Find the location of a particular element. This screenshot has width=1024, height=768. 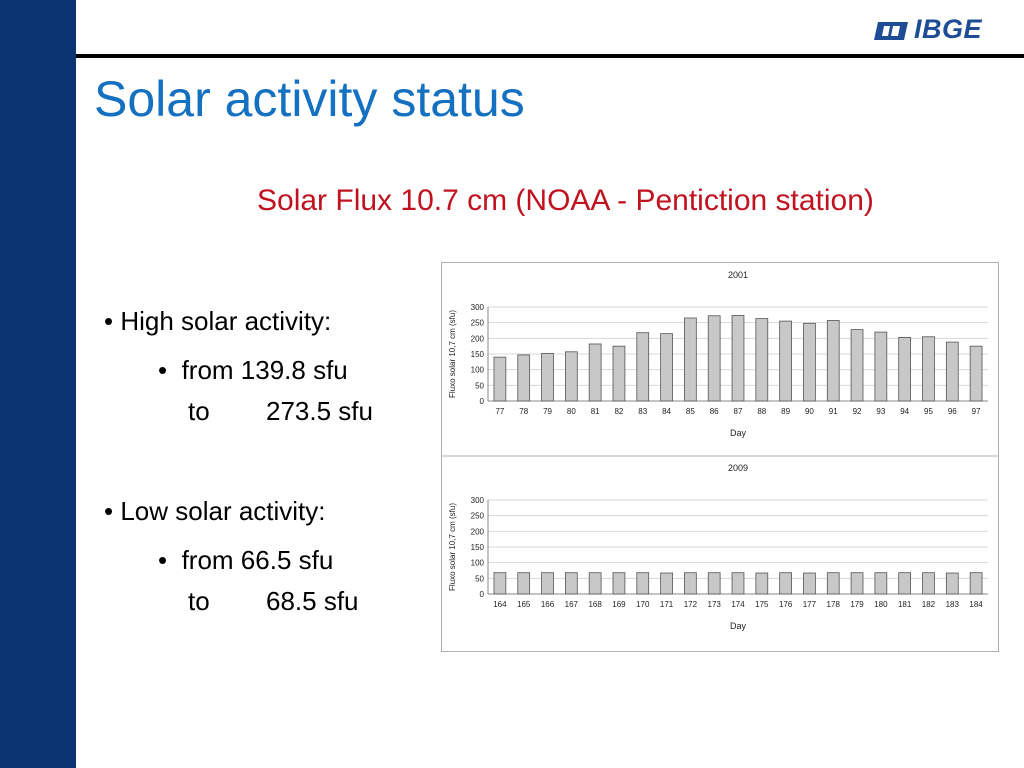

chart-2001-xtick-label: 93 is located at coordinates (880, 411).